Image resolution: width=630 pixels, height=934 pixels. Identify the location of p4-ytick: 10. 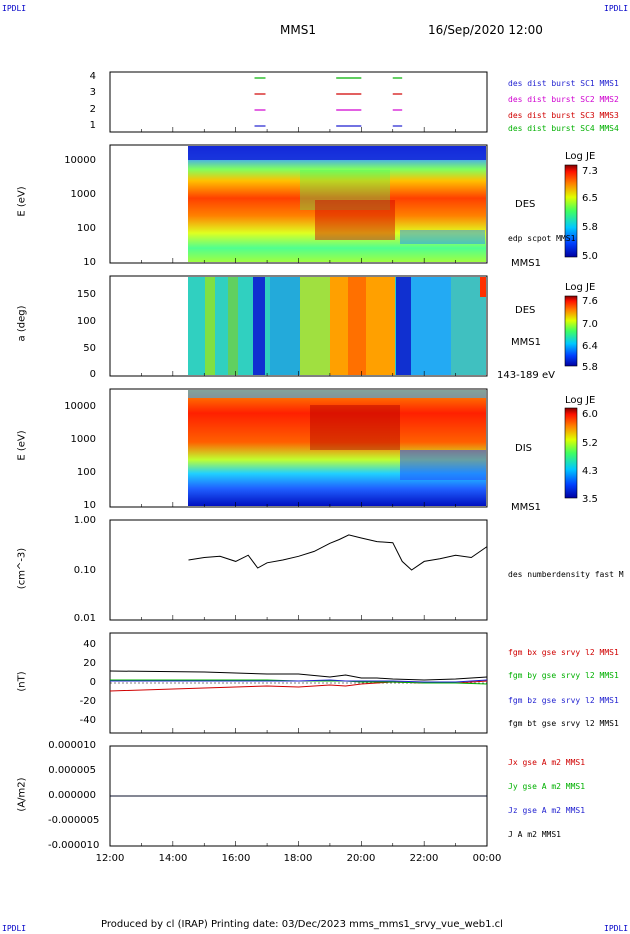
(89, 505).